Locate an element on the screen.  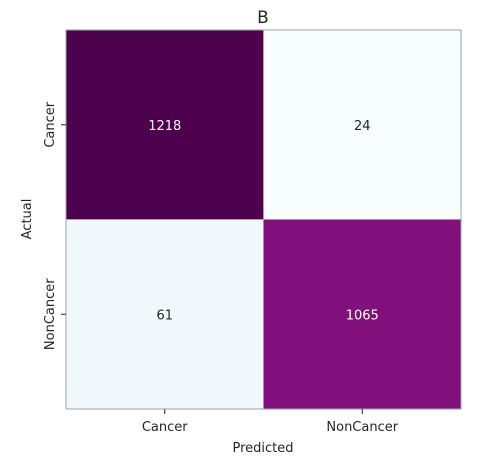
y-axis-ticks: Cancer NonCancer is located at coordinates (54, 225).